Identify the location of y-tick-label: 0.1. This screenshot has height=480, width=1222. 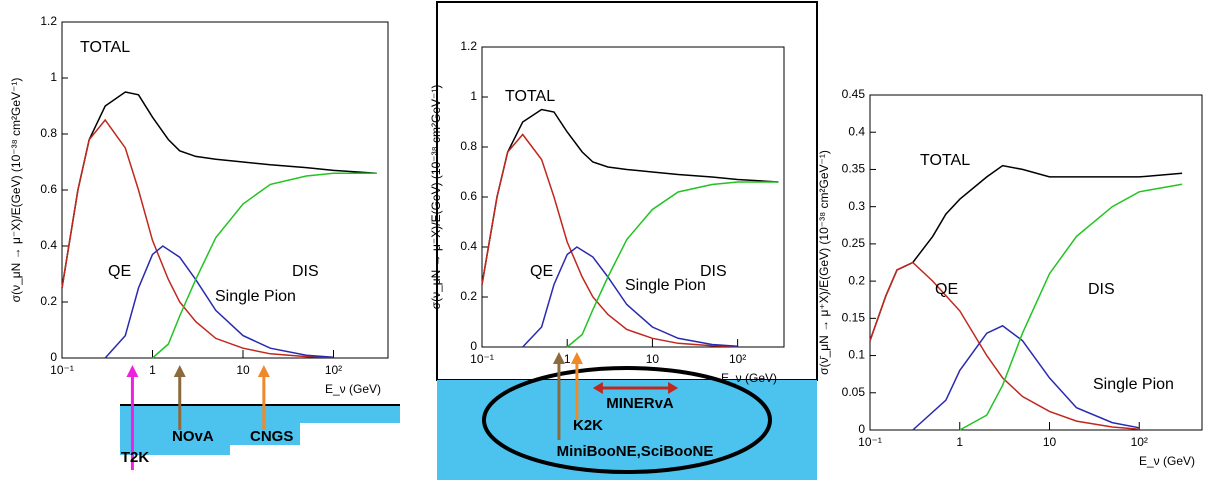
(856, 355).